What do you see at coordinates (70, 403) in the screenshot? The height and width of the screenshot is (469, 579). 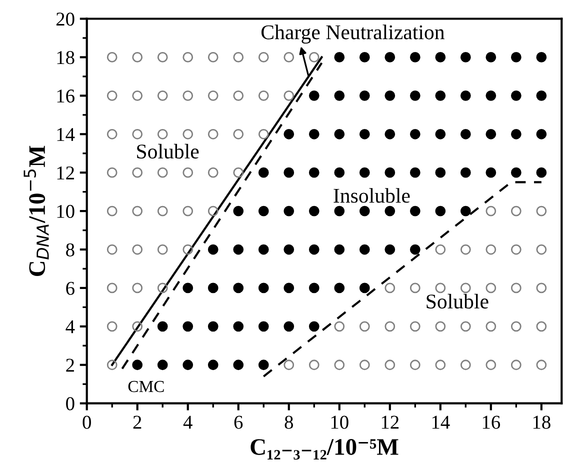 I see `y-tick-label: 0` at bounding box center [70, 403].